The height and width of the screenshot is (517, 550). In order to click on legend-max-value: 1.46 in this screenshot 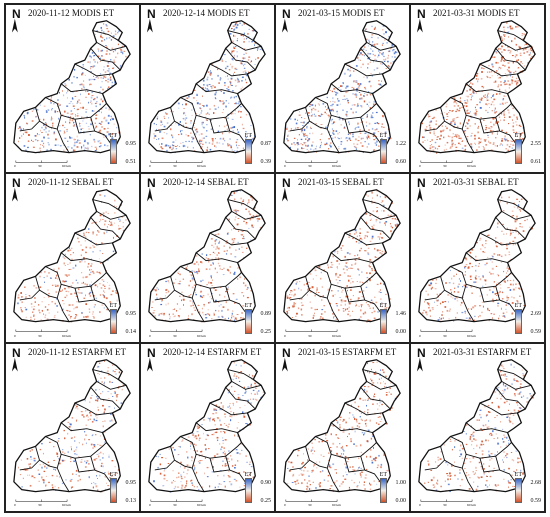, I will do `click(401, 313)`.